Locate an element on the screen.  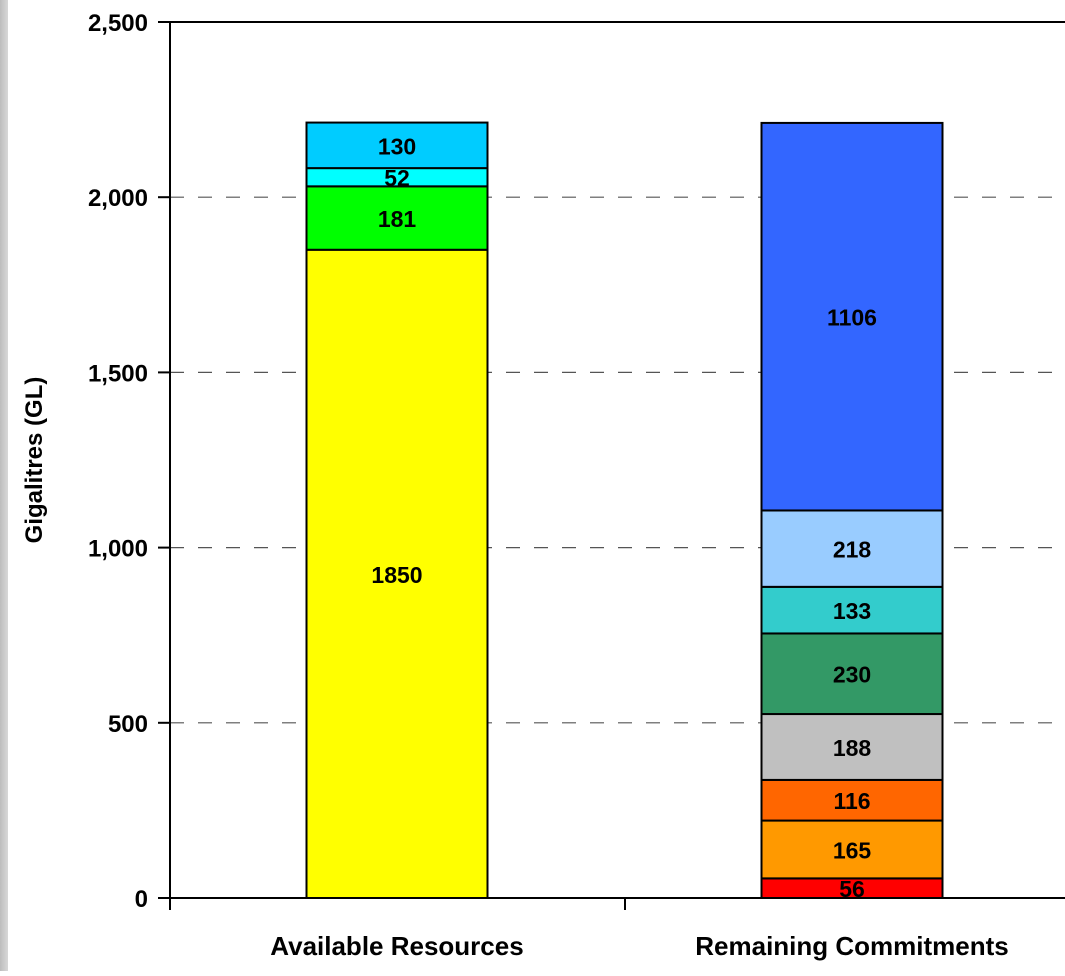
data-label: 230 is located at coordinates (852, 675).